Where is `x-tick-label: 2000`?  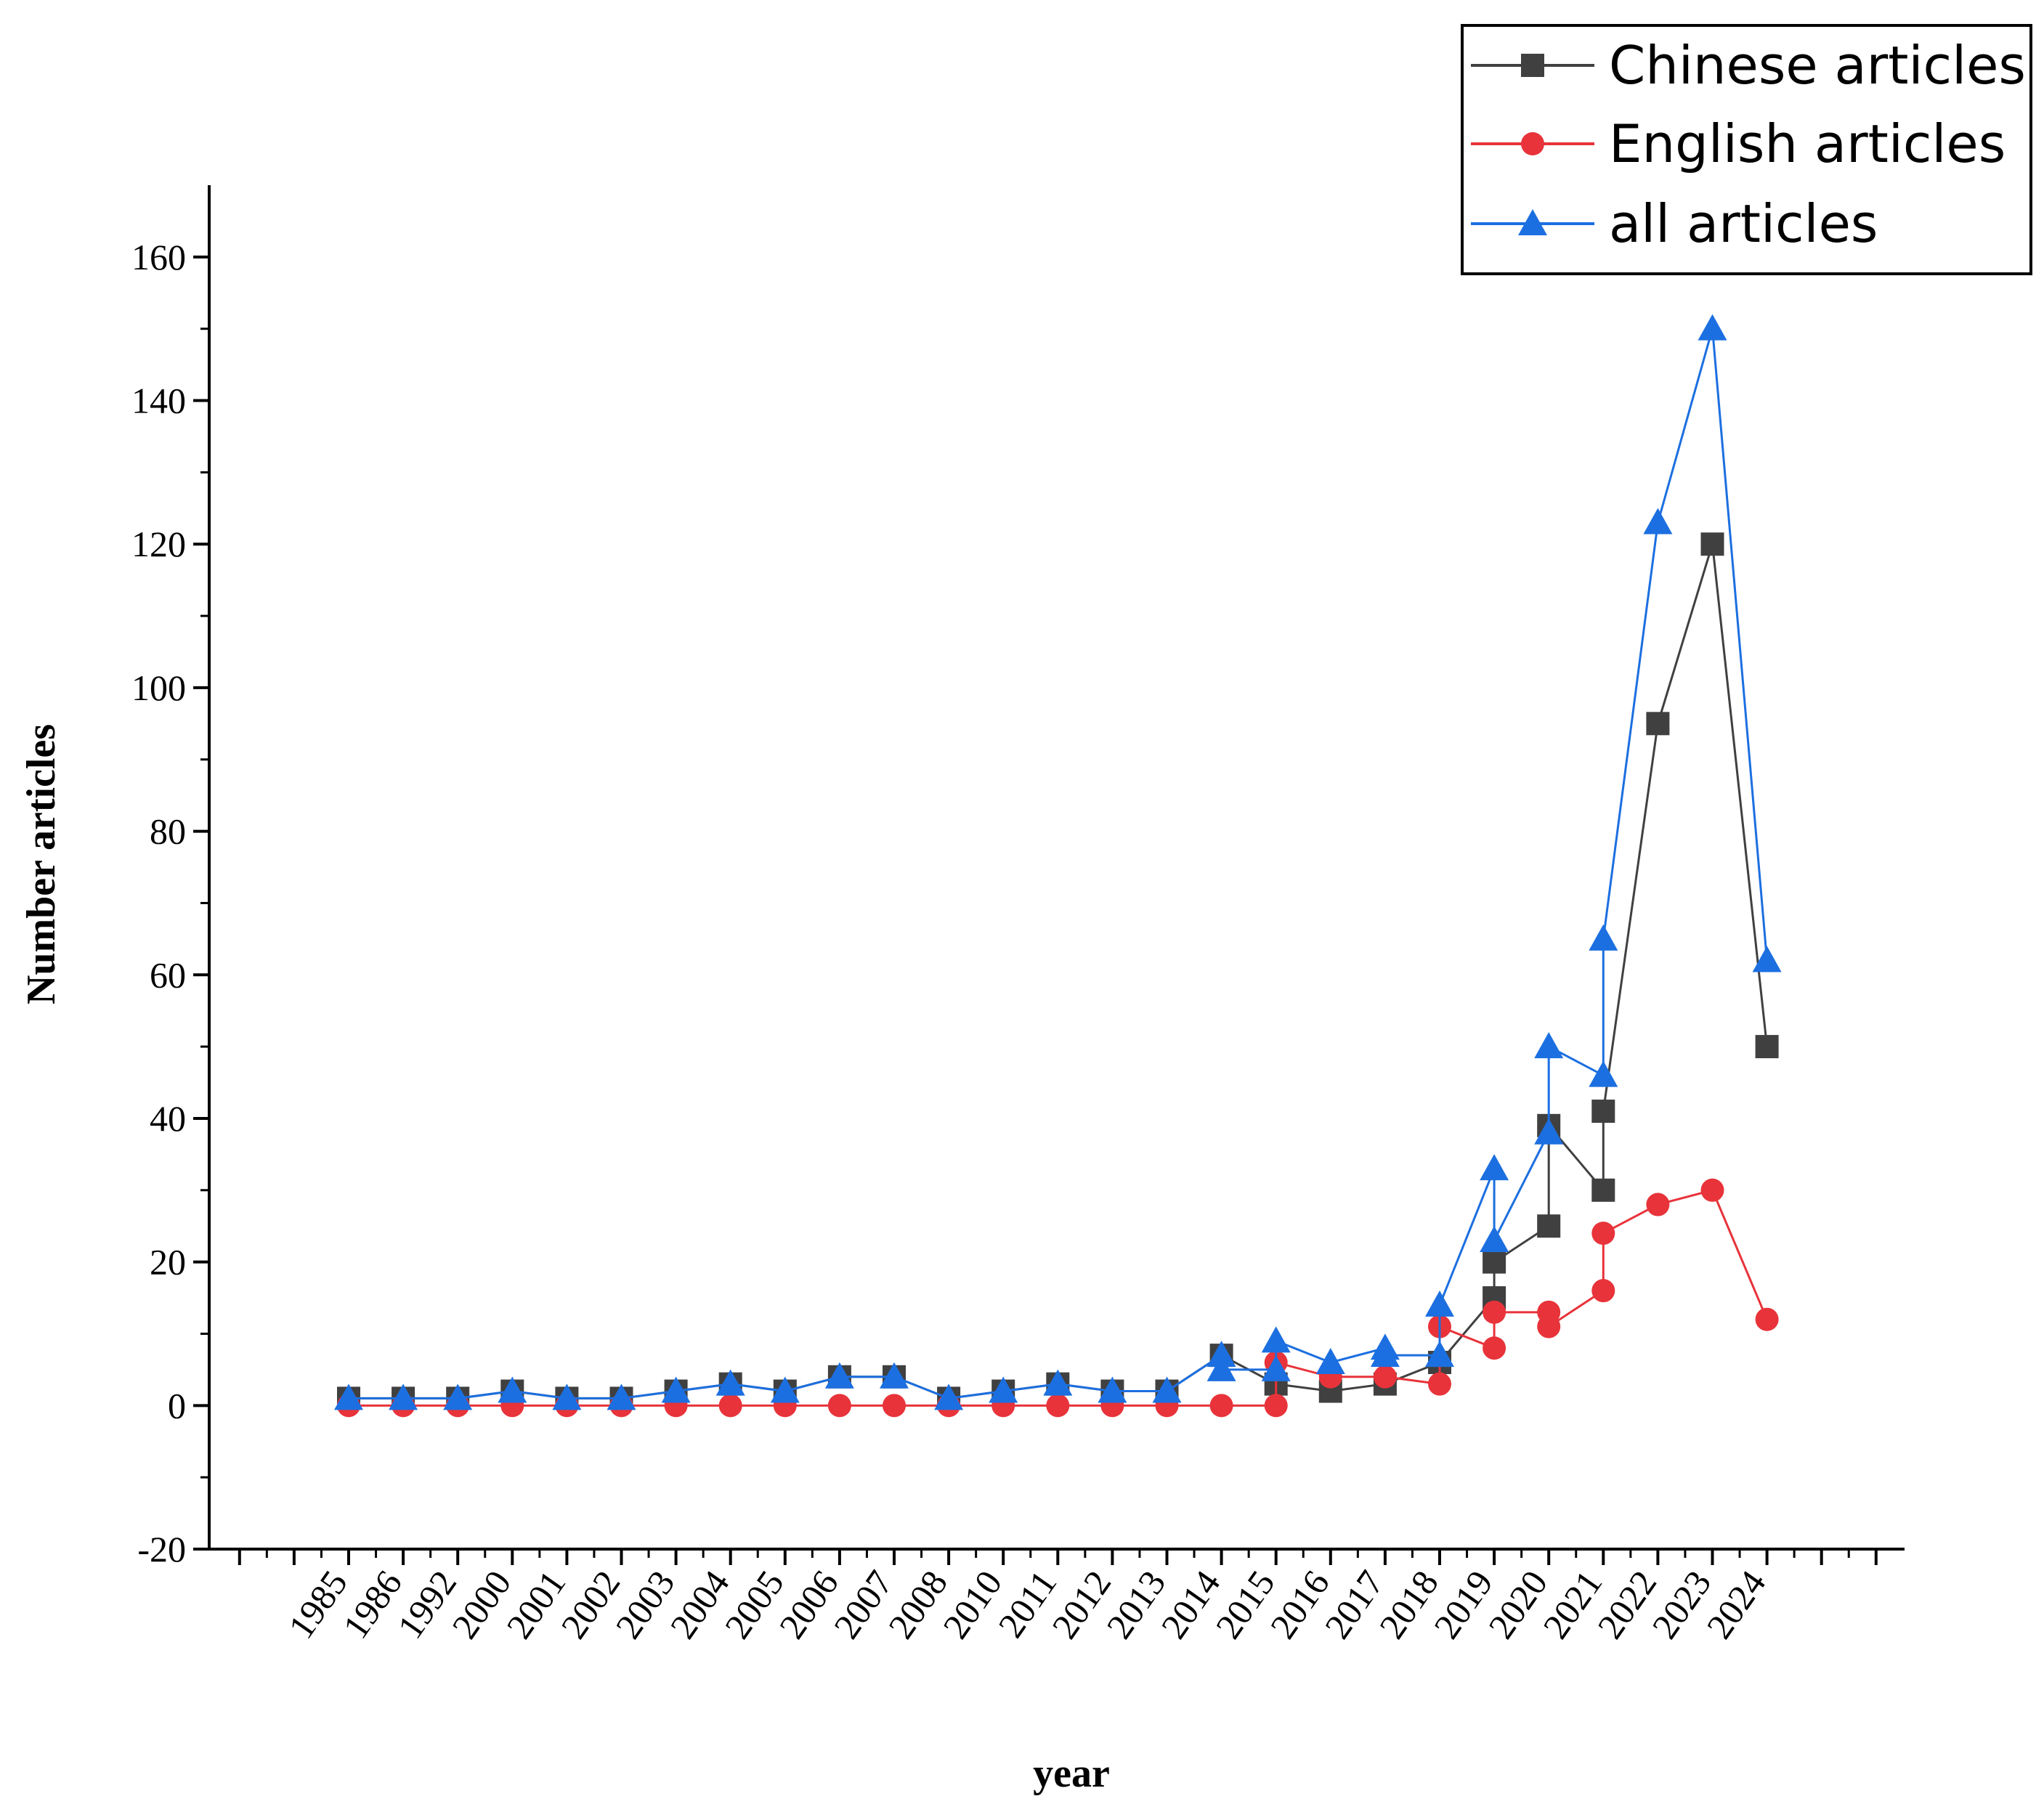
x-tick-label: 2000 is located at coordinates (481, 1604).